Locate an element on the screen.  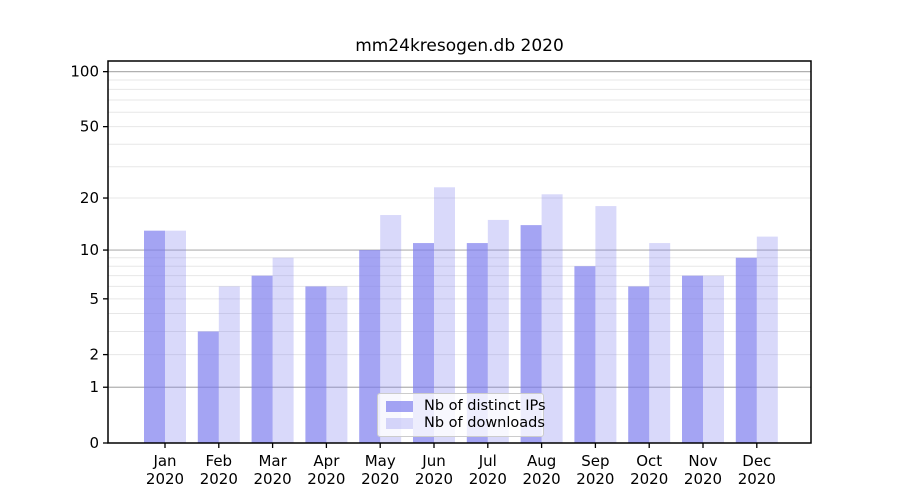
bar-nb-of-distinct-ips-oct is located at coordinates (639, 364).